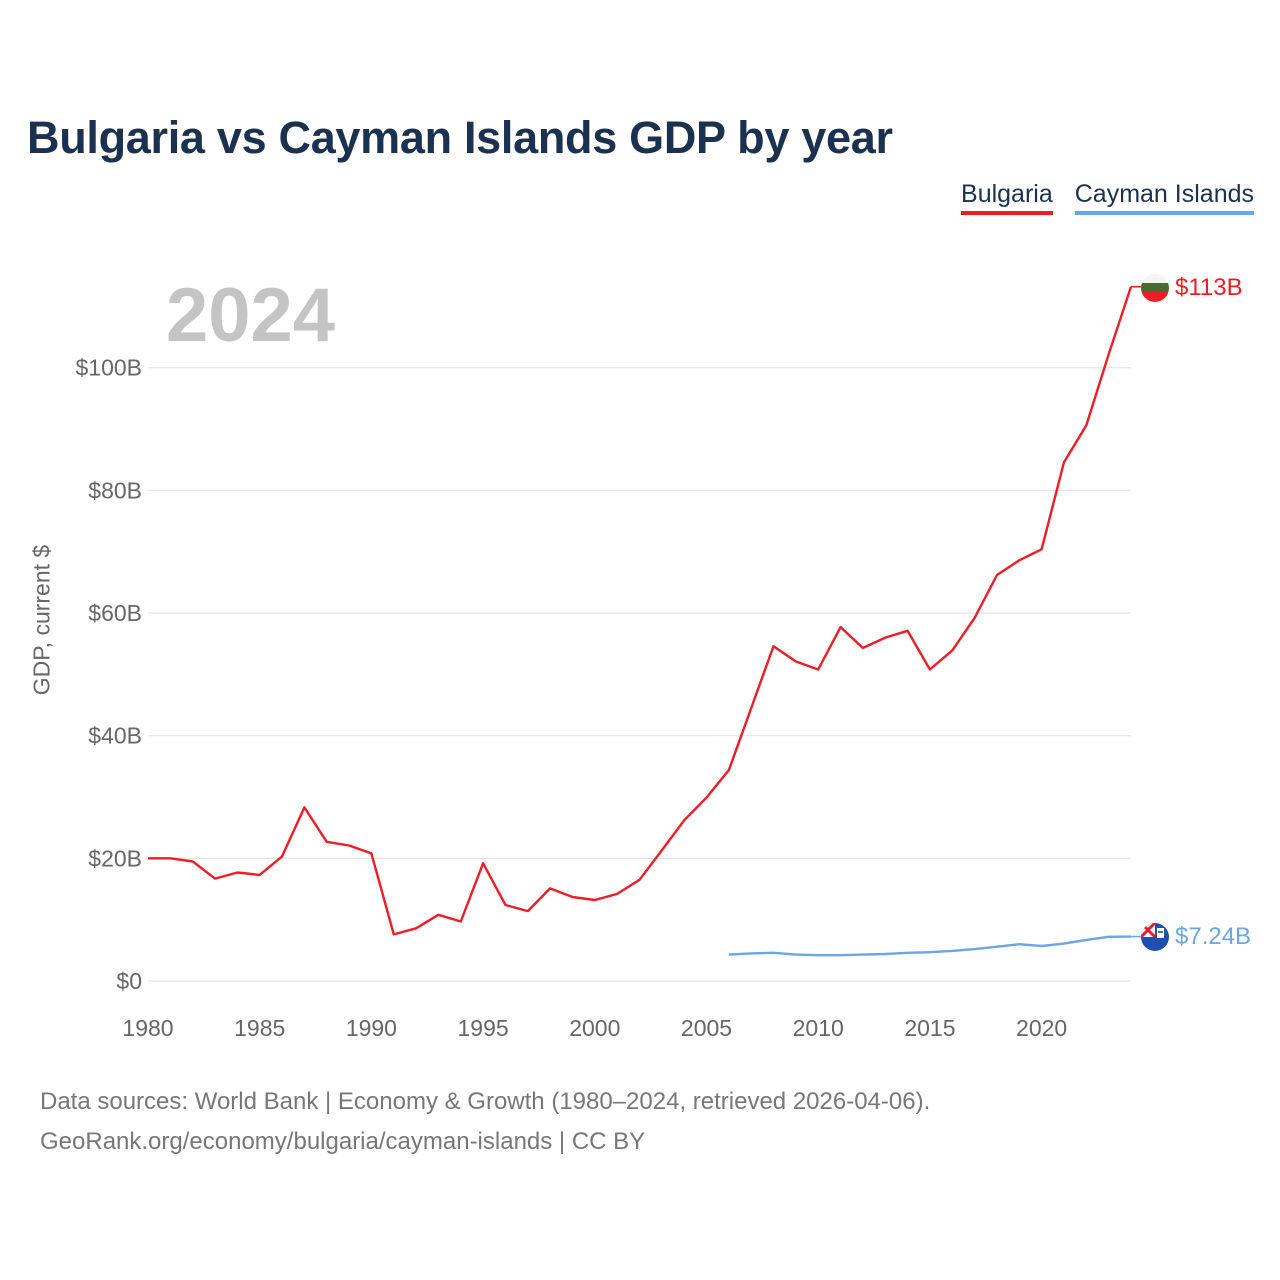 The width and height of the screenshot is (1280, 1280). What do you see at coordinates (930, 946) in the screenshot?
I see `series-line-cayman-islands` at bounding box center [930, 946].